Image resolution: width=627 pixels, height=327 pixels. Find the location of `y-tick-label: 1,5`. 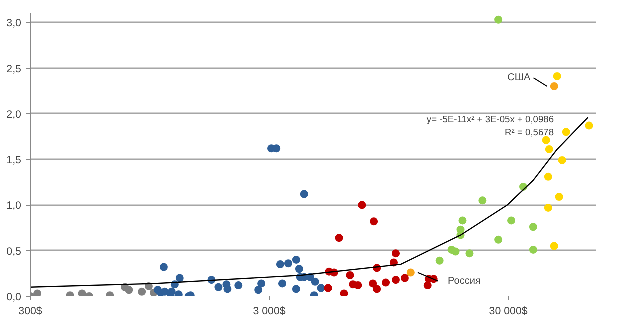

y-tick-label: 1,5 is located at coordinates (14, 160).